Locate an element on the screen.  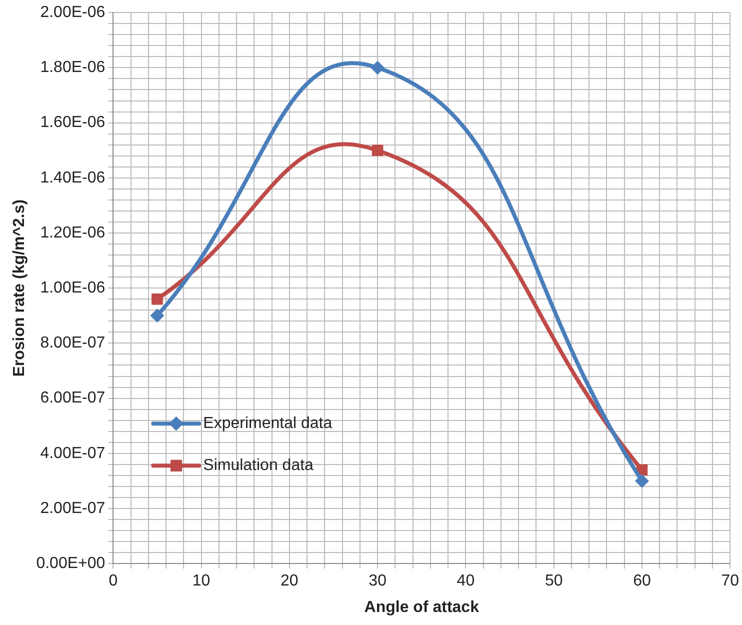
x-axis-title: Angle of attack is located at coordinates (422, 607).